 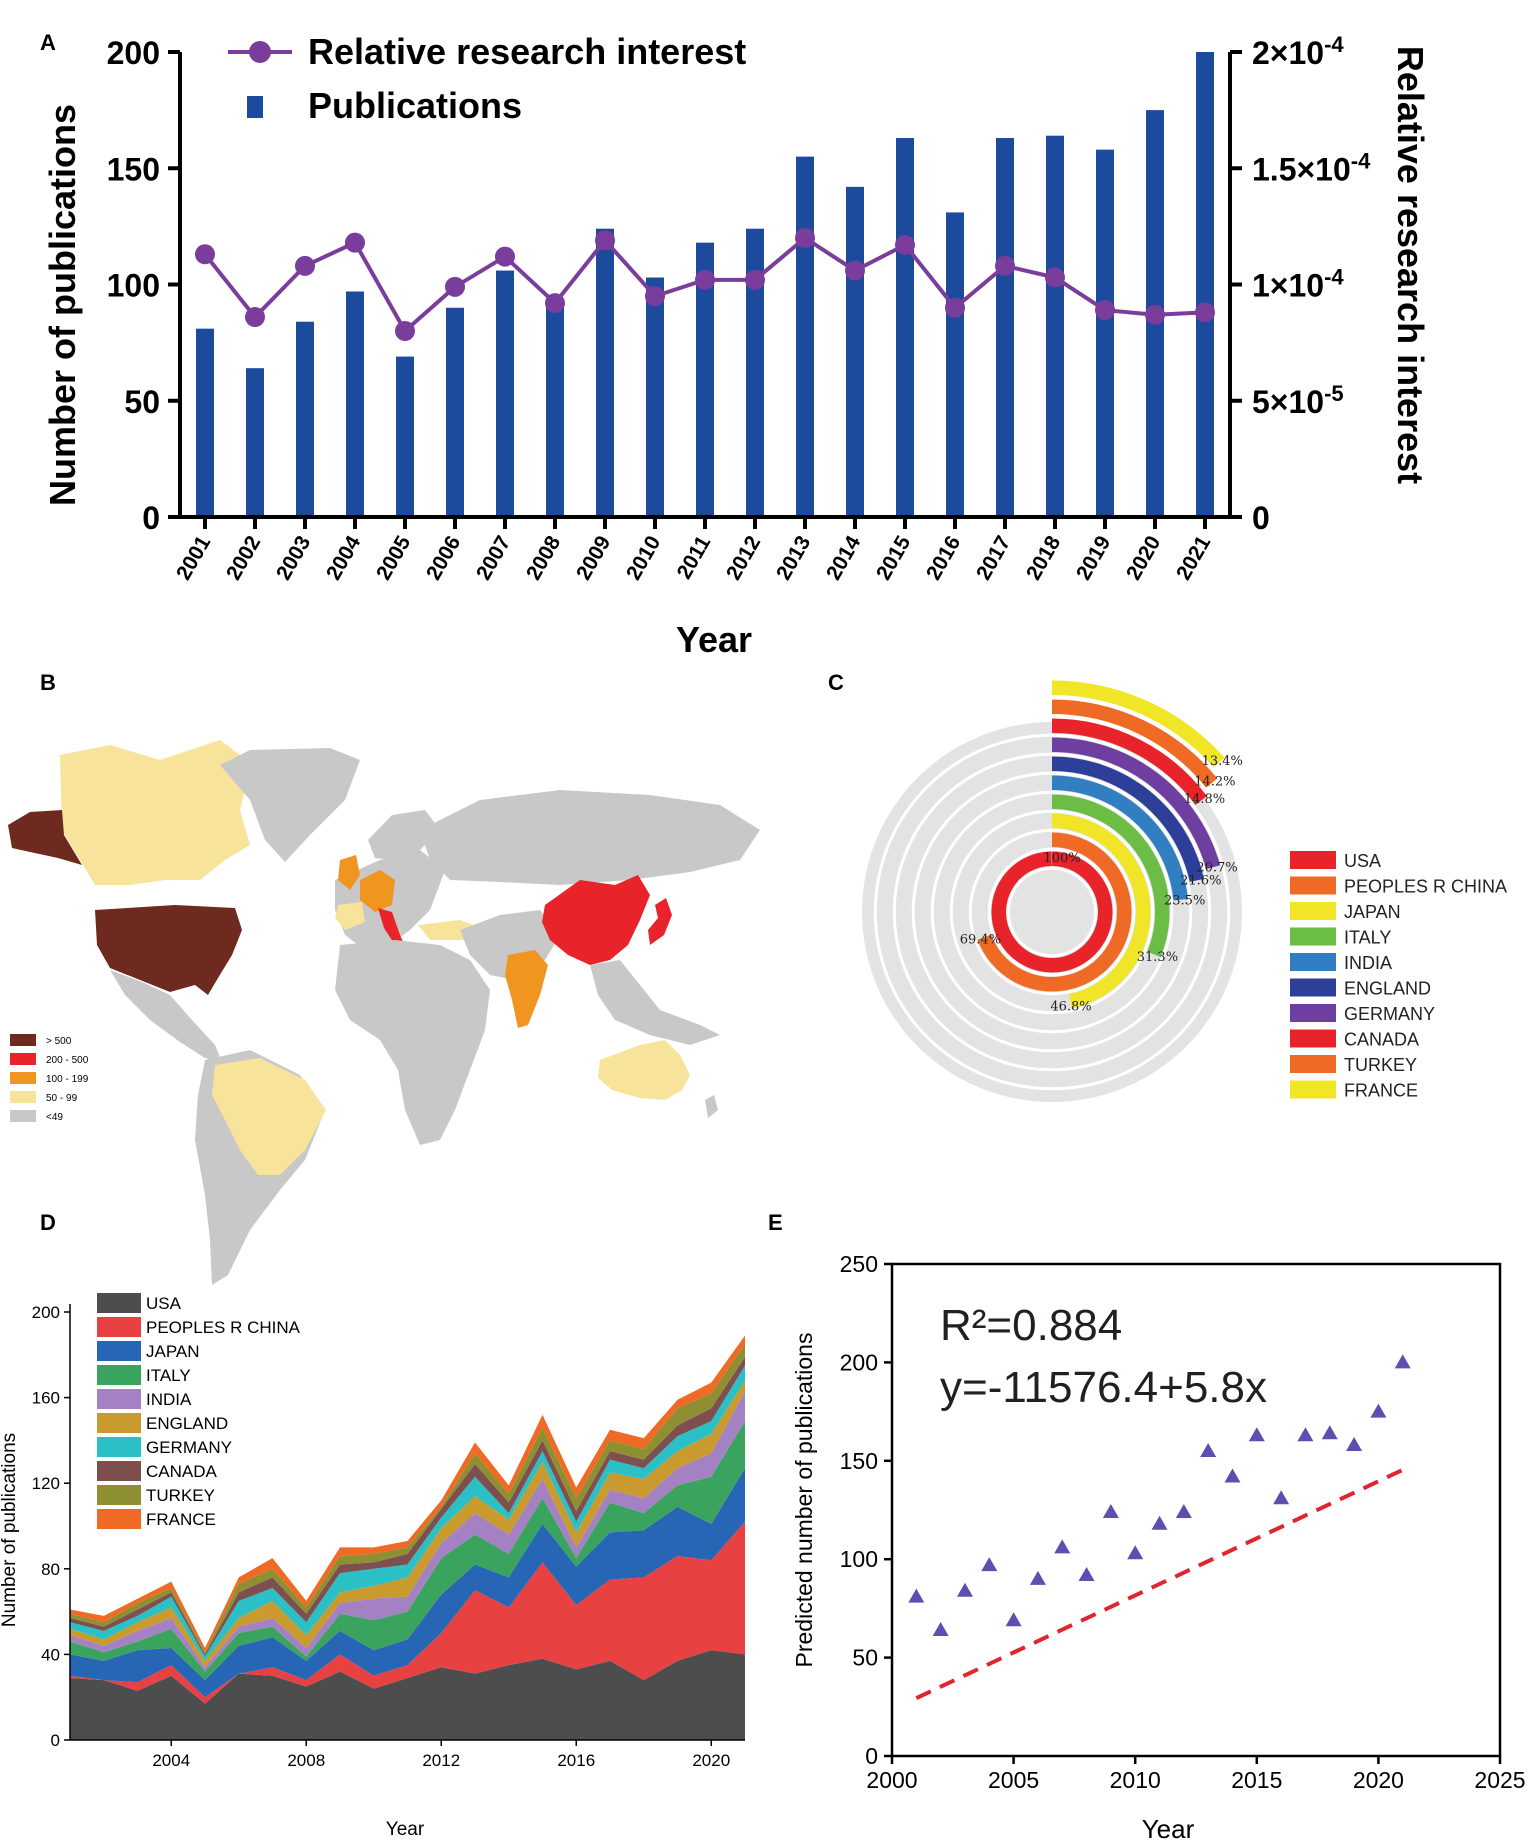 What do you see at coordinates (1062, 1546) in the screenshot?
I see `point-2007` at bounding box center [1062, 1546].